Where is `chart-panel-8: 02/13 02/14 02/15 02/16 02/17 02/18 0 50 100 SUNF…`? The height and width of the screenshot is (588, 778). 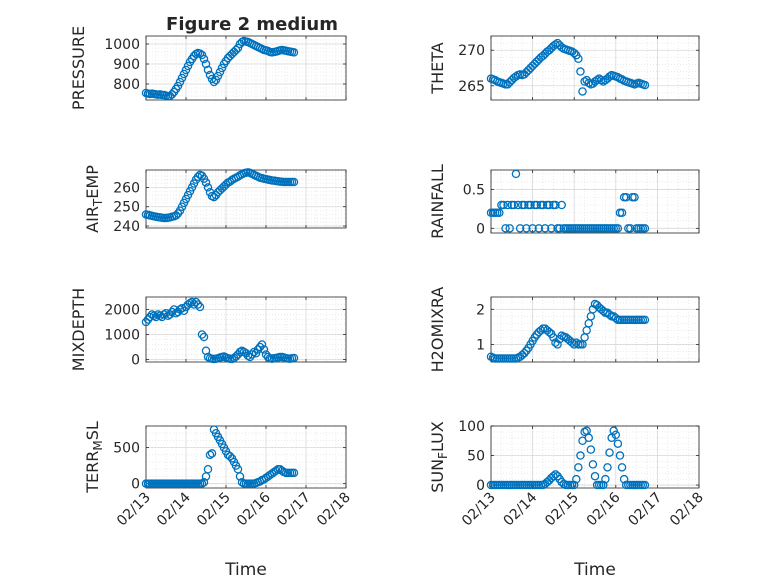
chart-panel-8: 02/13 02/14 02/15 02/16 02/17 02/18 0 50 100 SUNF… is located at coordinates (567, 499).